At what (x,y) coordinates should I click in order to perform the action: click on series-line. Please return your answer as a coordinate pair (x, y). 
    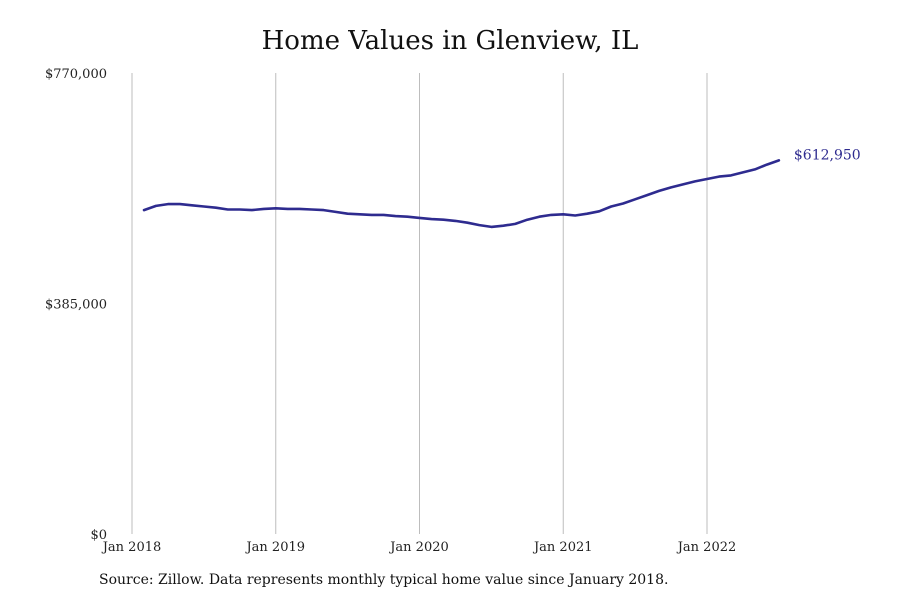
    Looking at the image, I should click on (461, 194).